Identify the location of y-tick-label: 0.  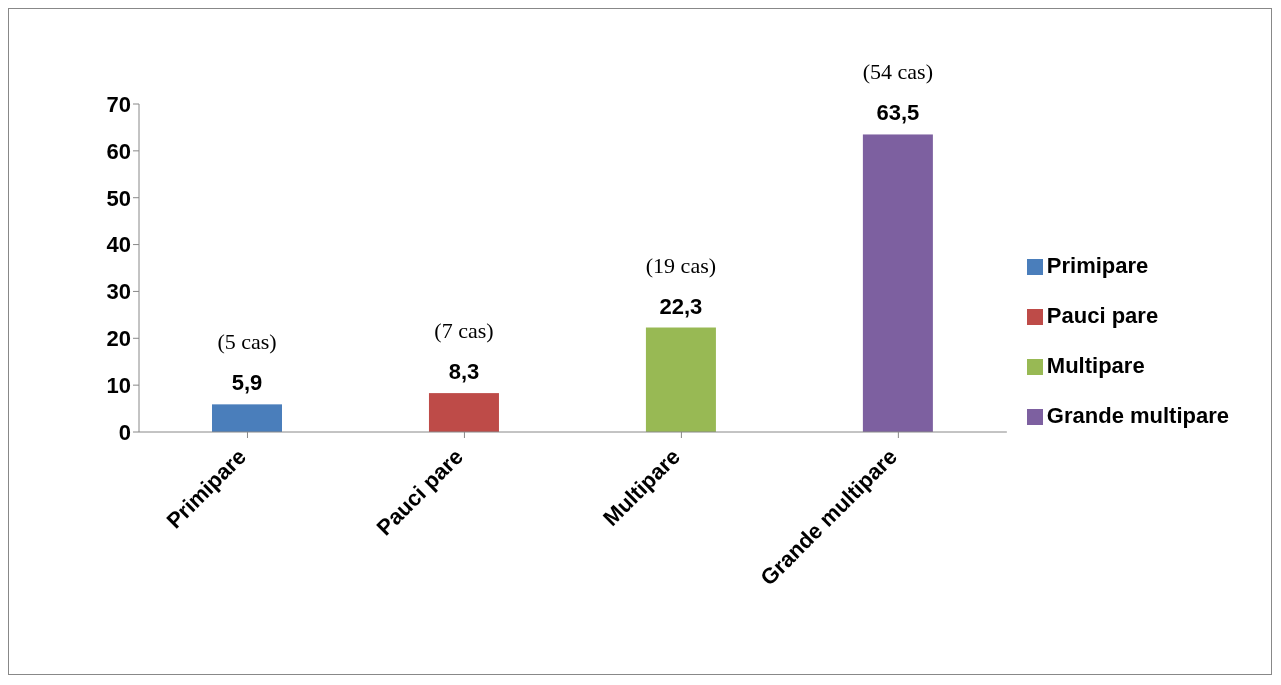
(124, 432).